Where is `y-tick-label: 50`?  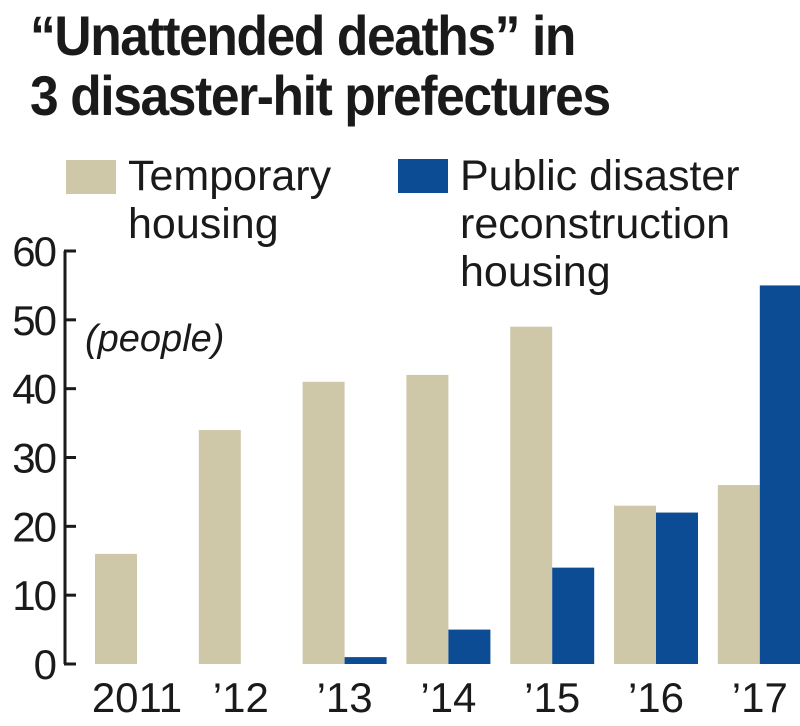 y-tick-label: 50 is located at coordinates (33, 320).